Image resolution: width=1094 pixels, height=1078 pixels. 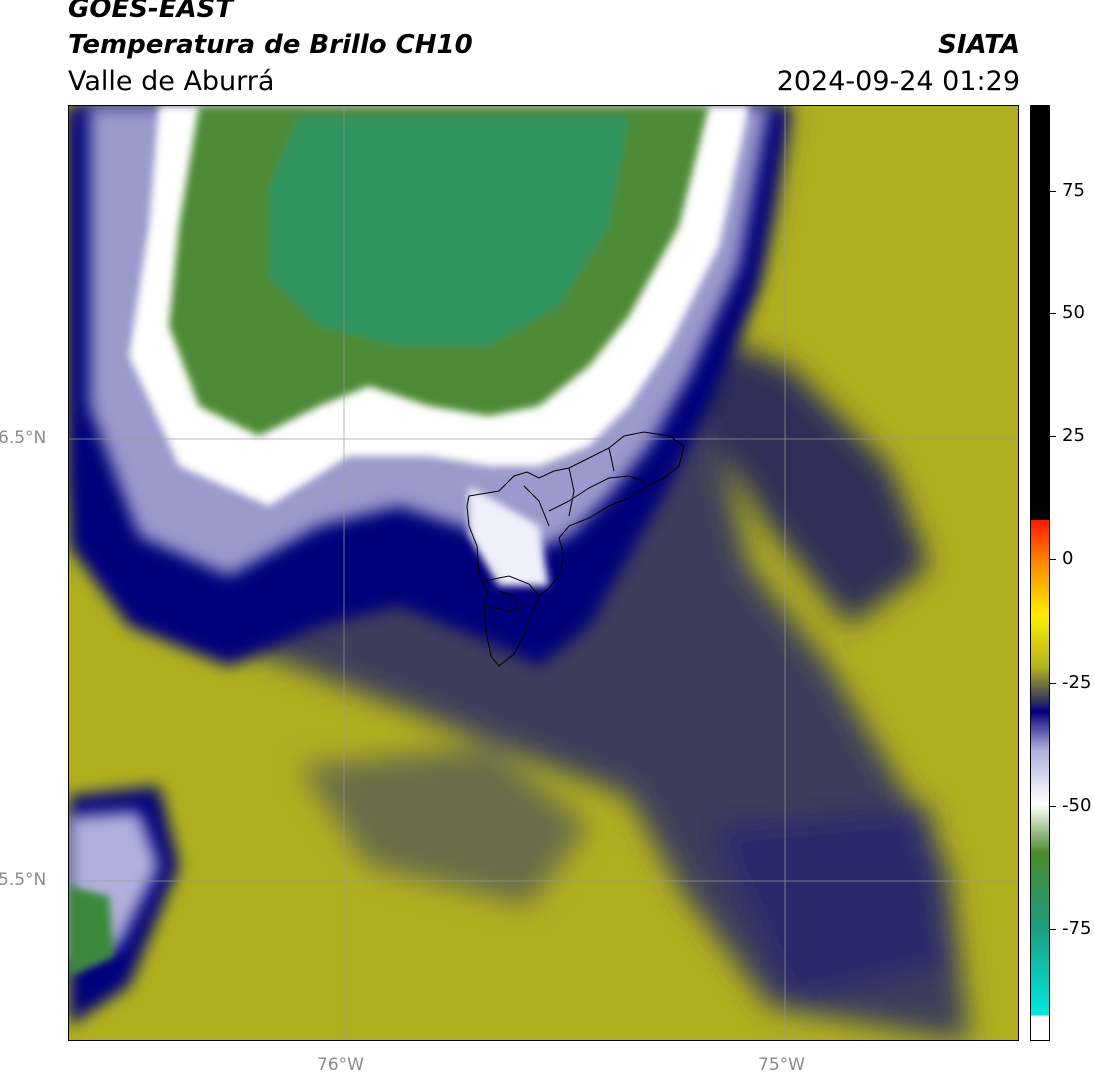 I want to click on satellite-title: GOES-EAST, so click(x=151, y=12).